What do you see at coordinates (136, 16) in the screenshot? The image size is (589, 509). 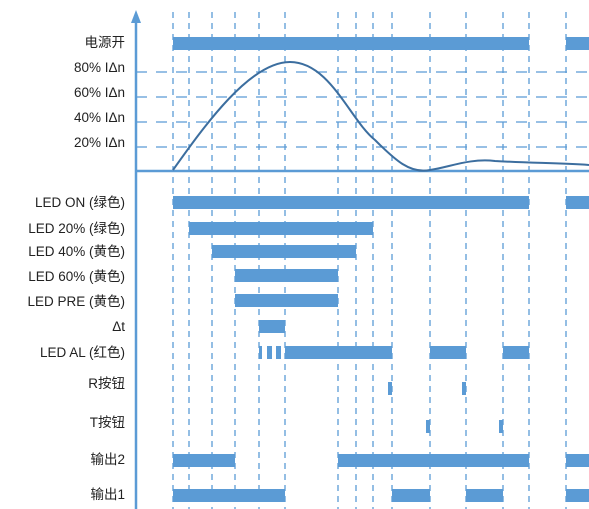 I see `y-axis-arrow-icon` at bounding box center [136, 16].